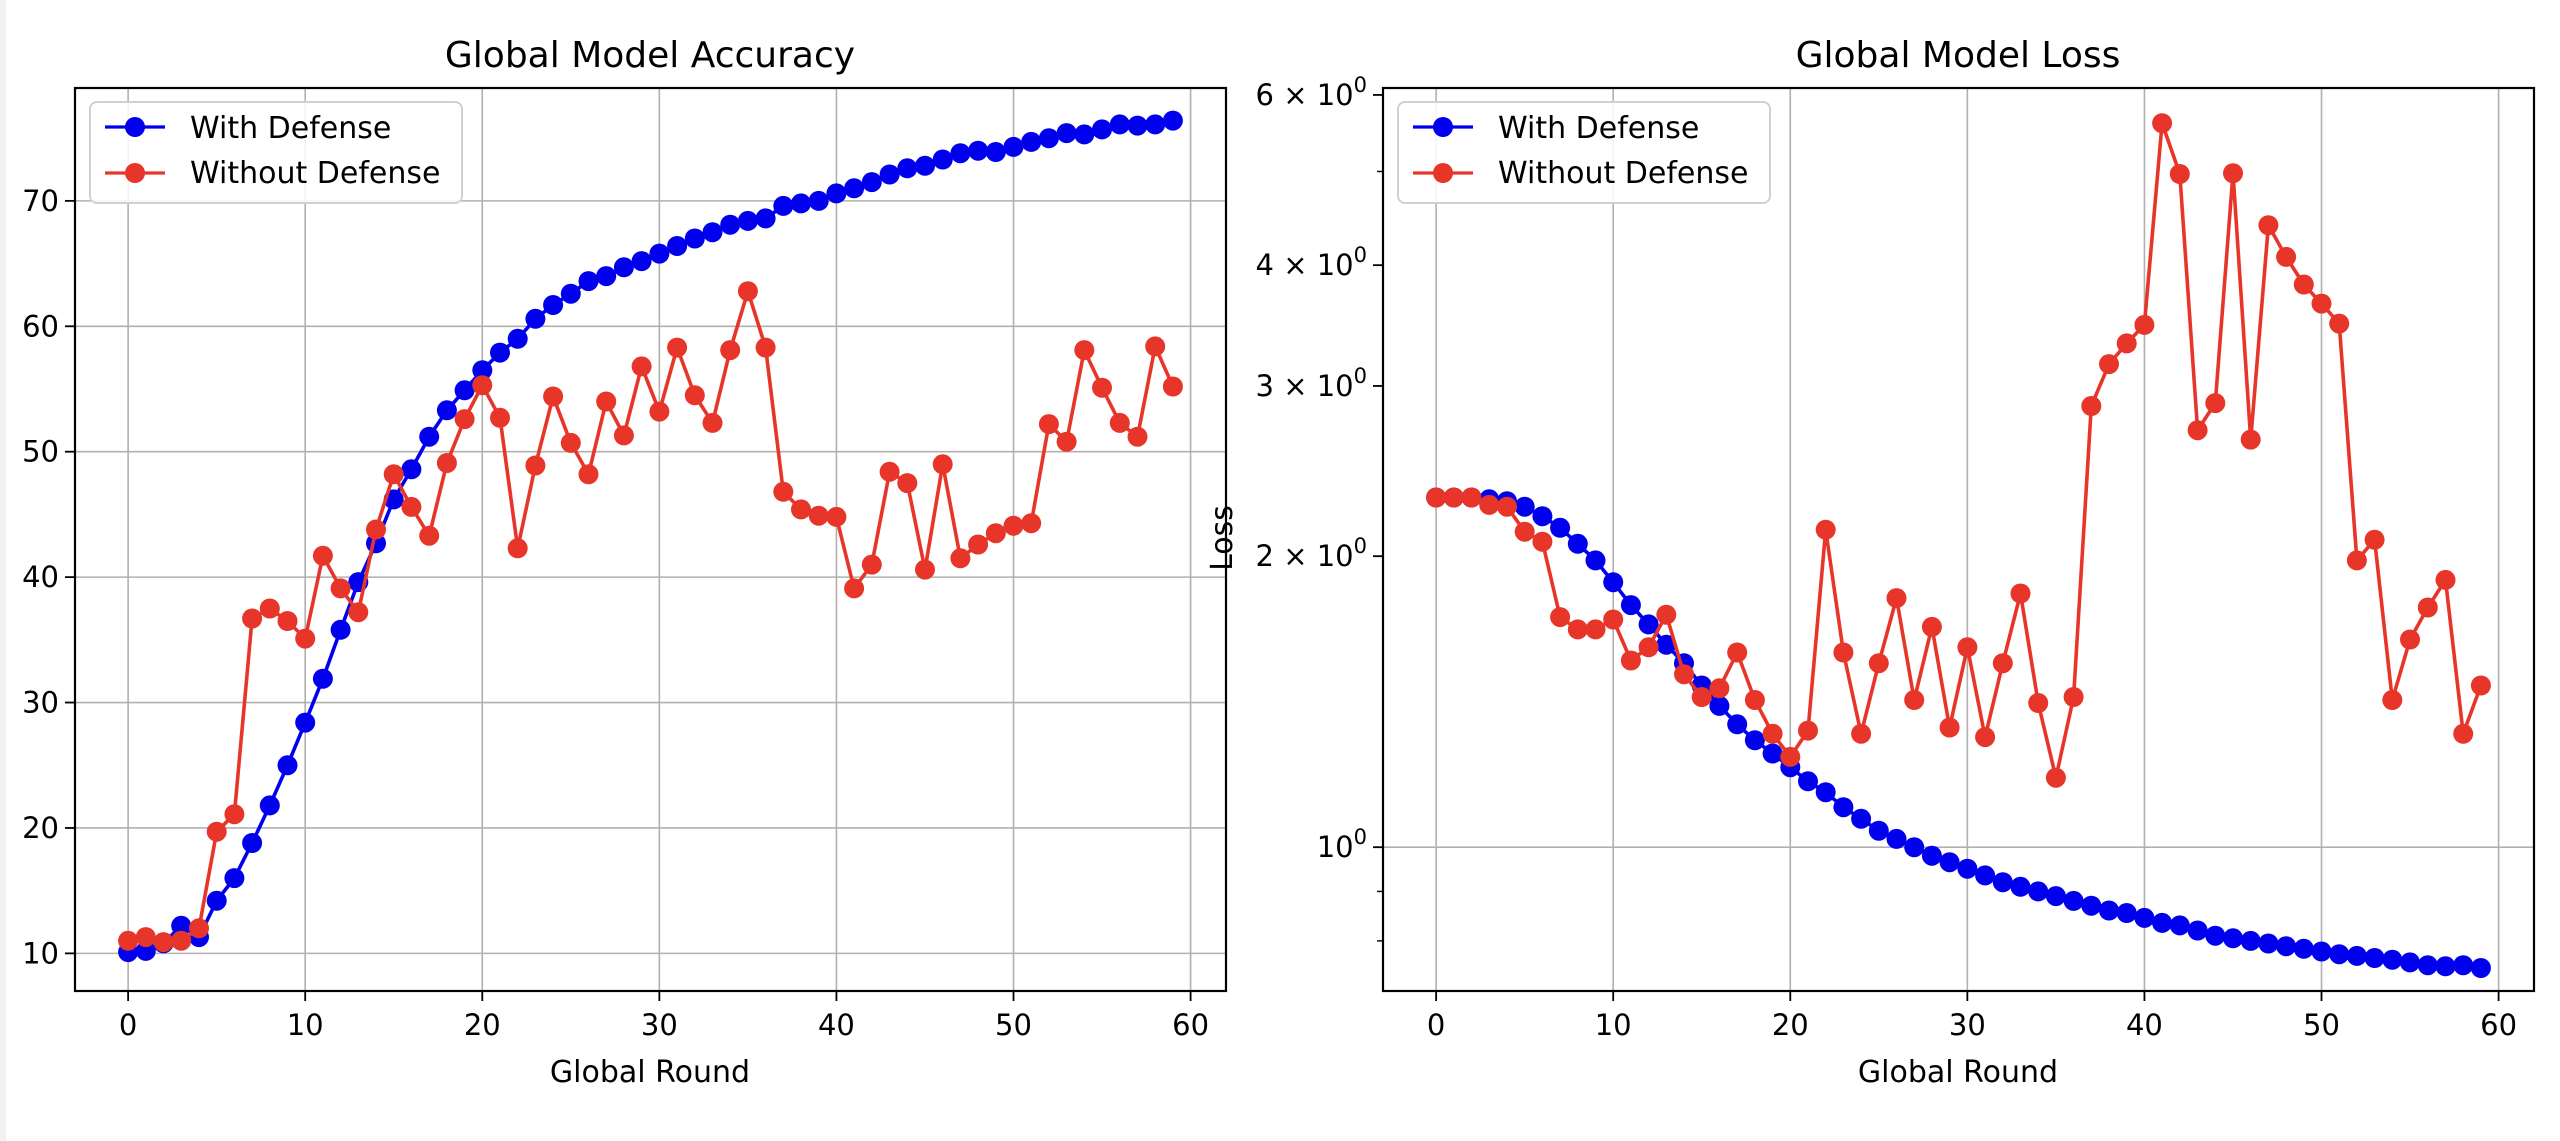  What do you see at coordinates (2321, 1025) in the screenshot?
I see `loss-x-tick-label: 50` at bounding box center [2321, 1025].